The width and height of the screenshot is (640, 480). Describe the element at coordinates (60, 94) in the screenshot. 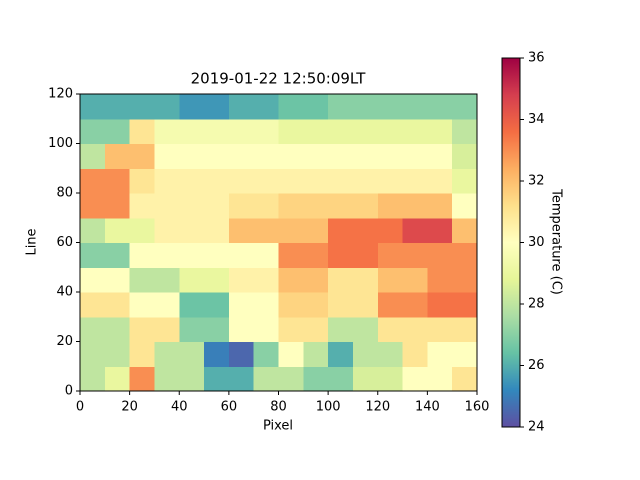

I see `y-tick-label: 120` at that location.